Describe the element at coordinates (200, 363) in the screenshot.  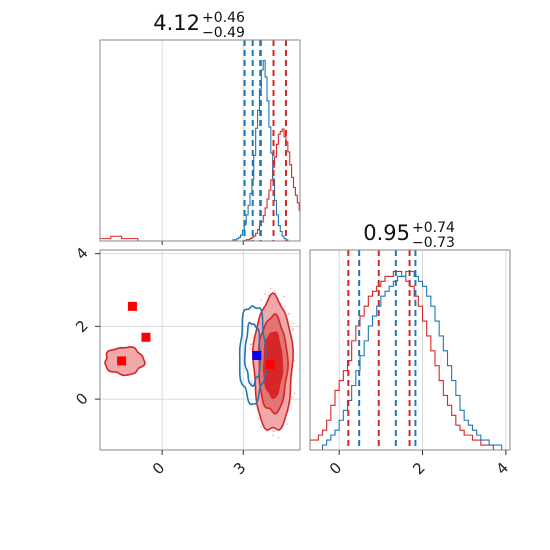
I see `bottom-left-series` at that location.